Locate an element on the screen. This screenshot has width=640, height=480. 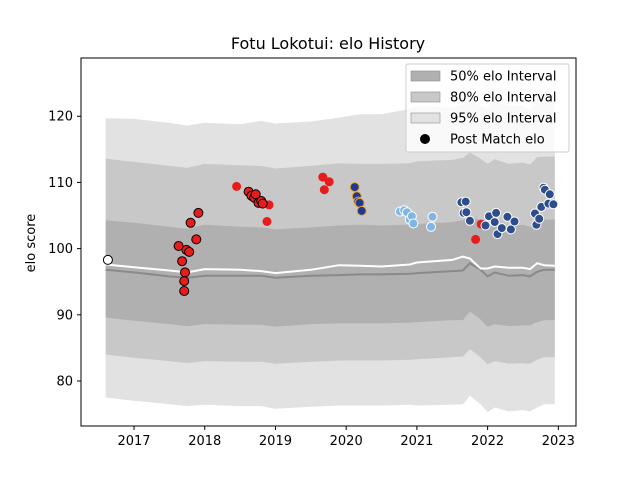
x-tick-label-2019: 2019 is located at coordinates (275, 441).